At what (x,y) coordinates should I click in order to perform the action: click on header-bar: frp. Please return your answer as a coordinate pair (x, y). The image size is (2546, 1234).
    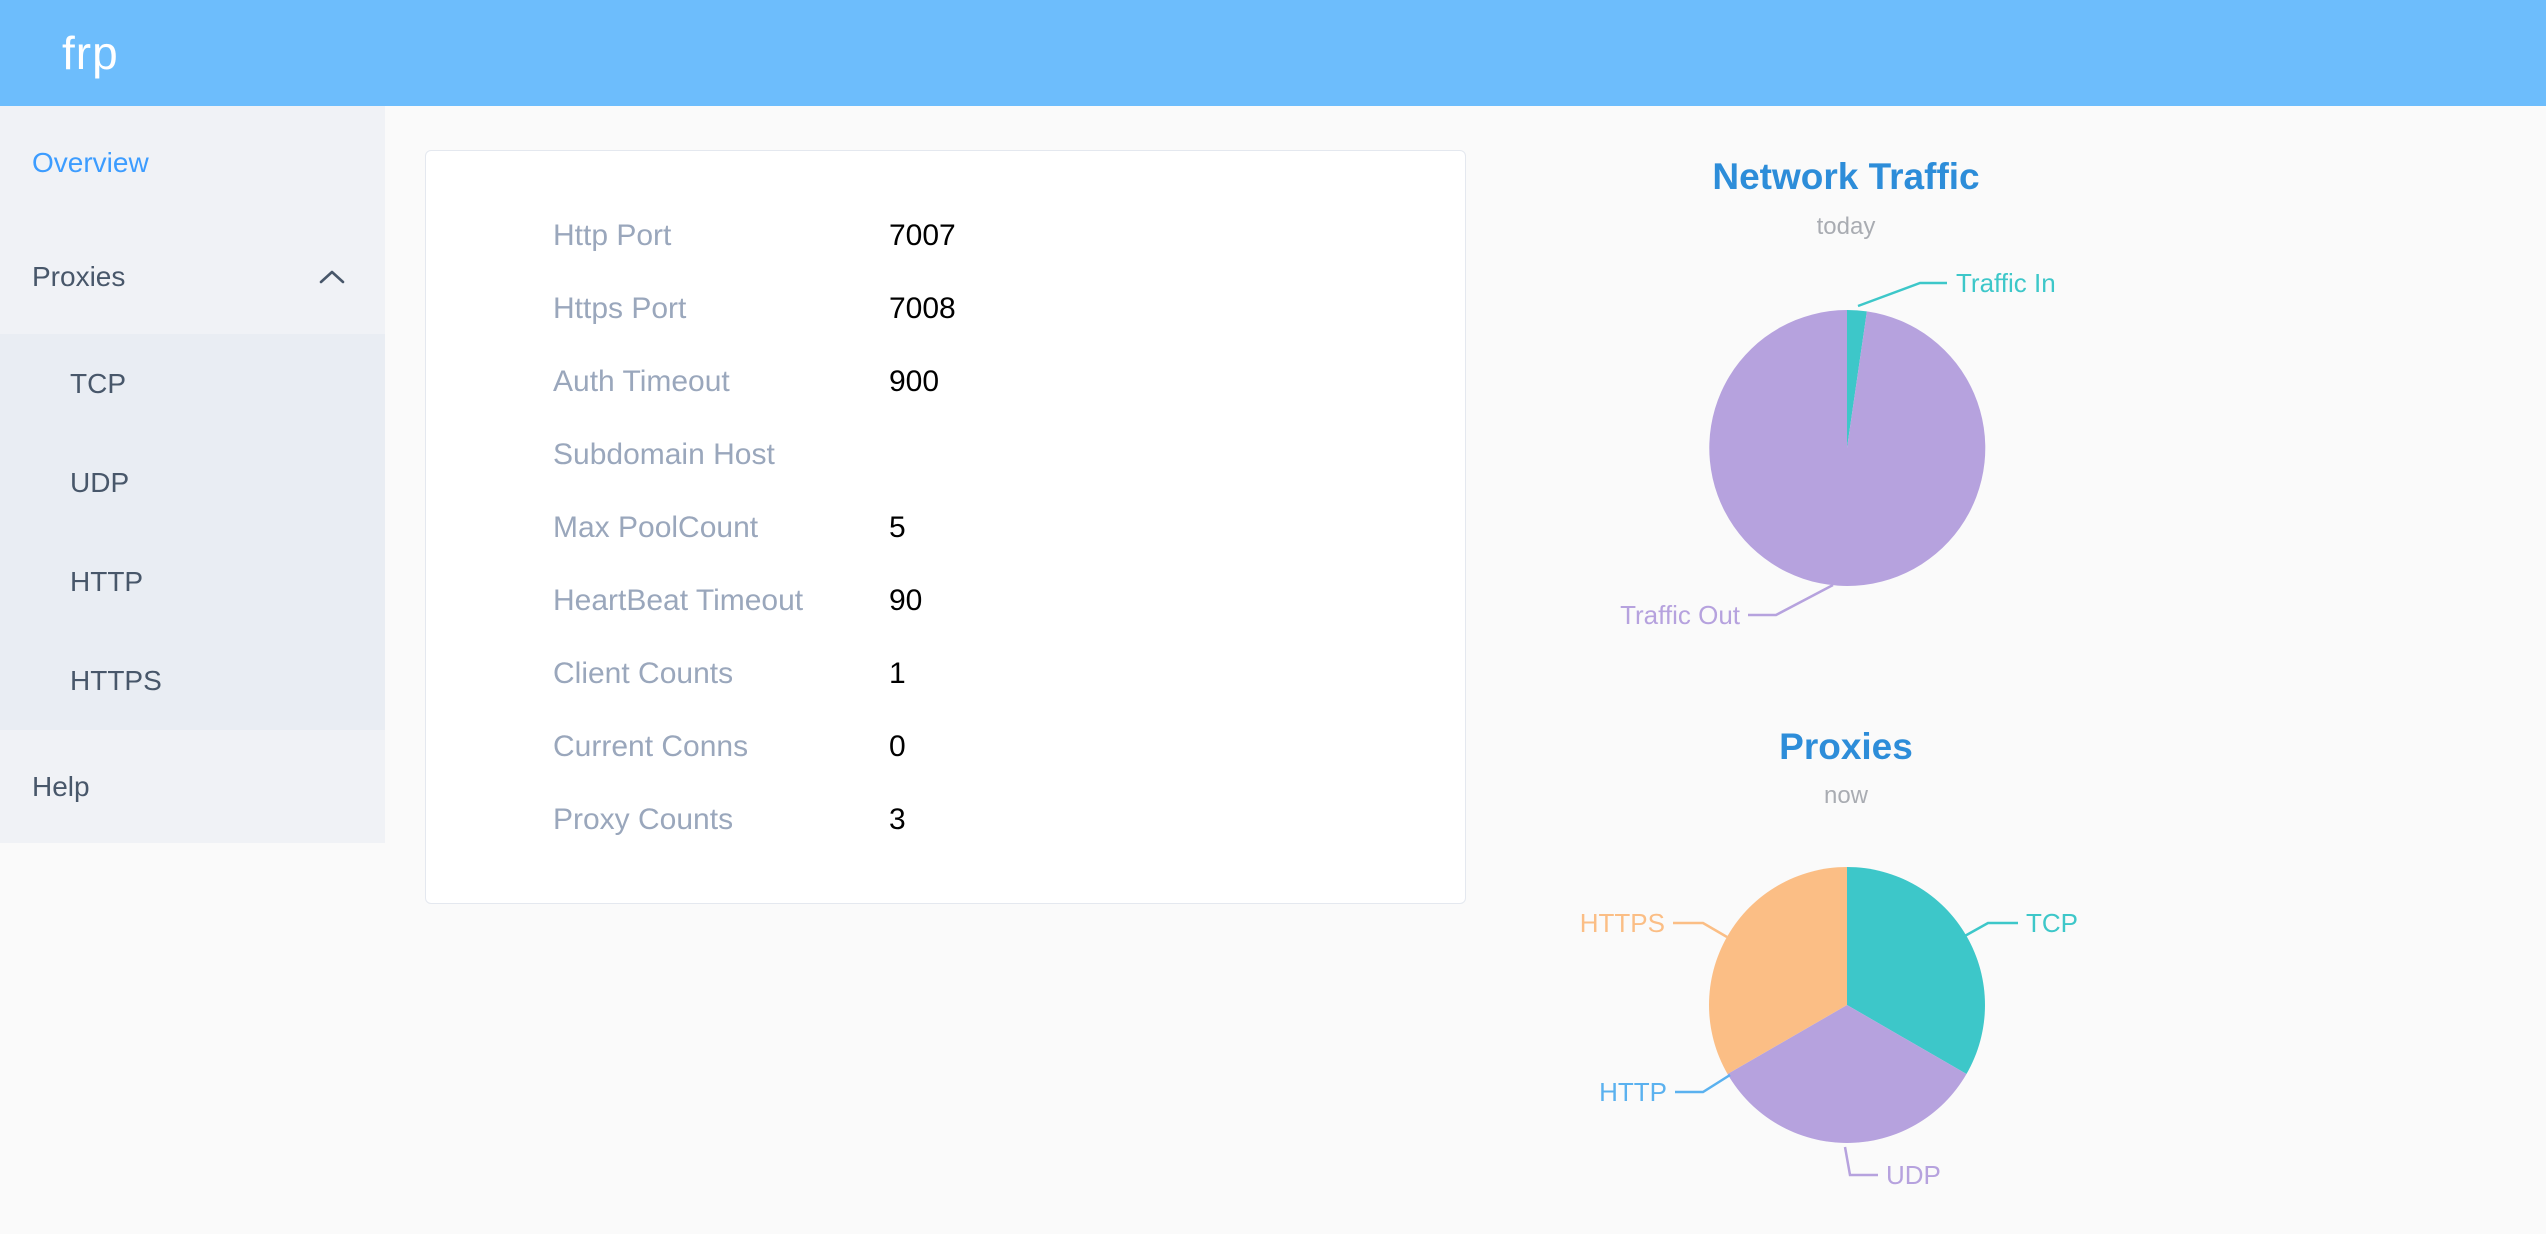
    Looking at the image, I should click on (1273, 53).